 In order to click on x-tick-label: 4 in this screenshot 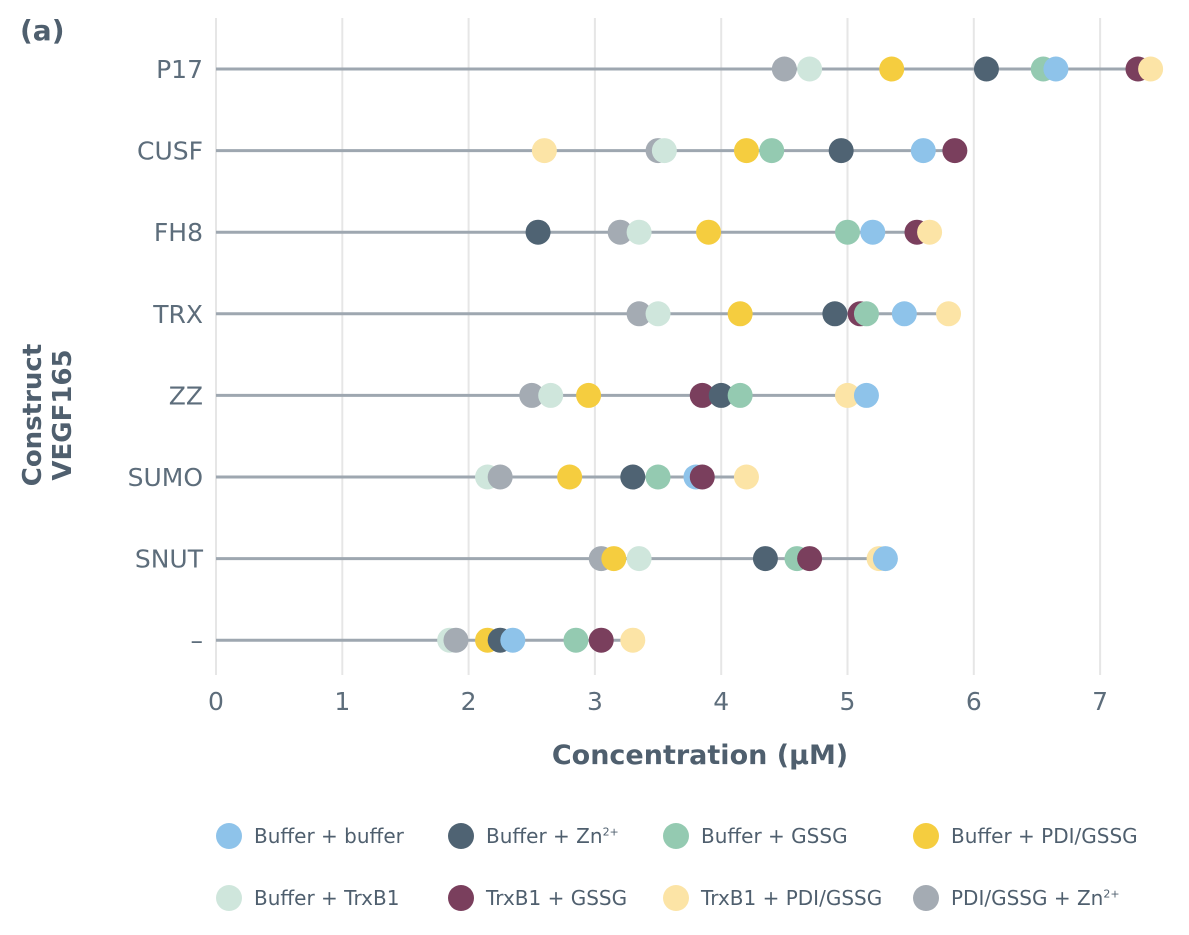, I will do `click(721, 701)`.